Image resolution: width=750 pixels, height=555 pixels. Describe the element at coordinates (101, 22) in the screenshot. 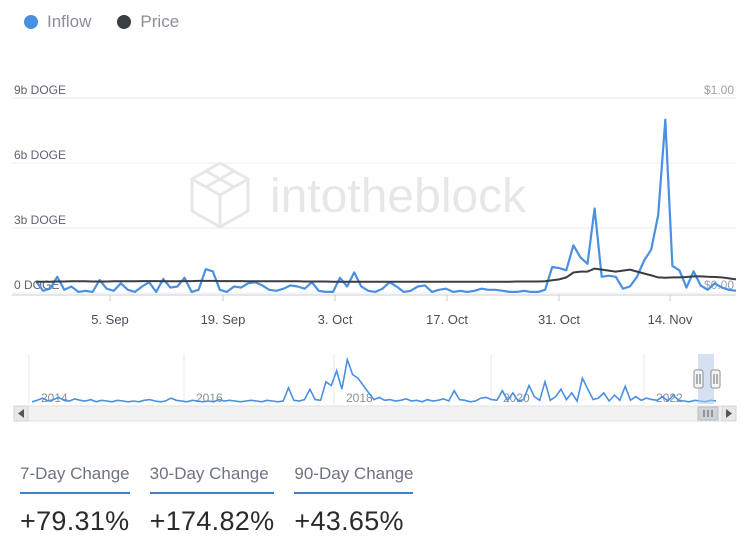

I see `chart-legend: Inflow Price` at that location.